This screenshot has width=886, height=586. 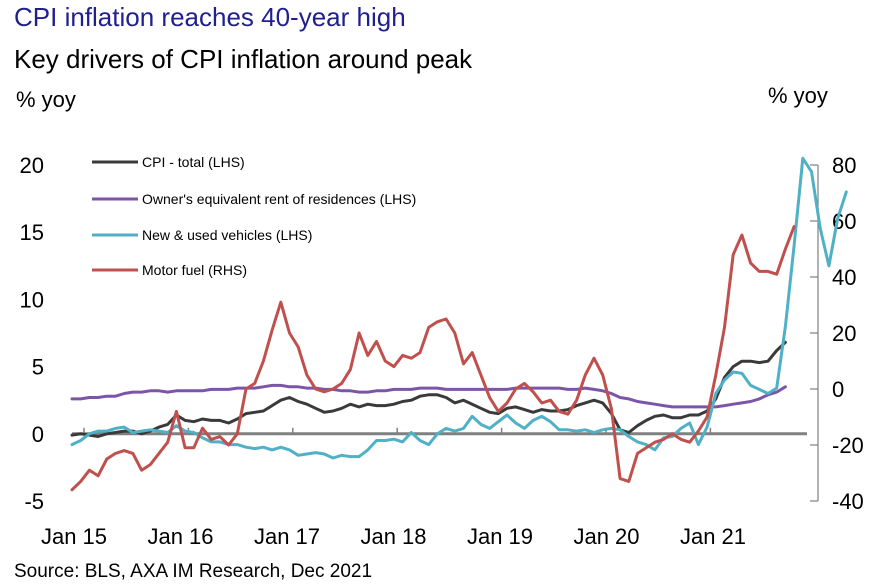 I want to click on right-tick-label: 0, so click(x=838, y=389).